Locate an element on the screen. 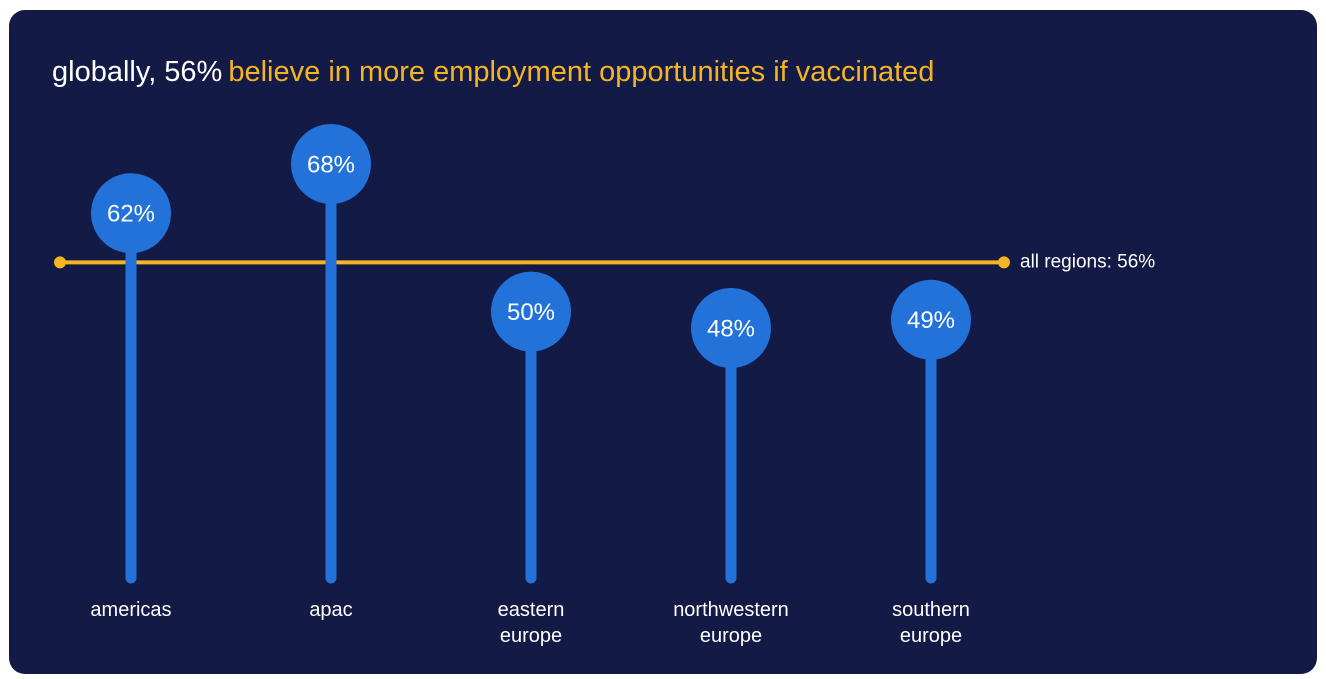 The image size is (1326, 679). value-label: 48% is located at coordinates (731, 328).